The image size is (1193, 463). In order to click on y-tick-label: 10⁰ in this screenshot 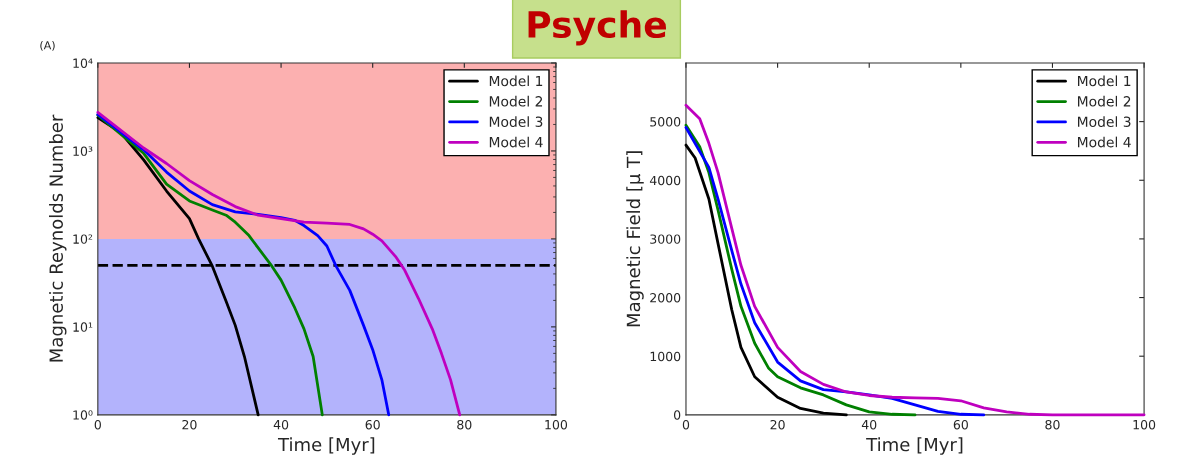, I will do `click(83, 415)`.